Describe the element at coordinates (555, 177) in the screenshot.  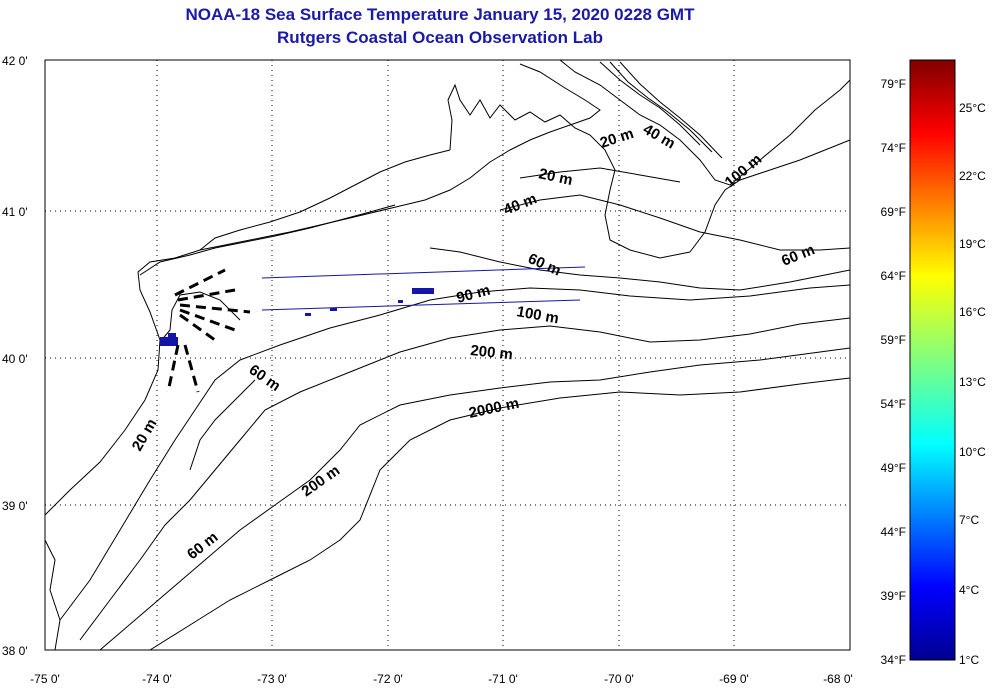
I see `depth-label: 20 m` at that location.